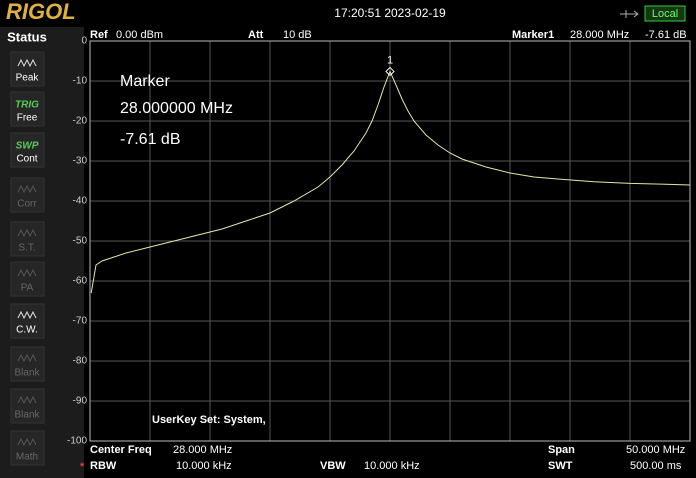 Image resolution: width=696 pixels, height=478 pixels. Describe the element at coordinates (27, 105) in the screenshot. I see `status-icon-text: TRIG` at that location.